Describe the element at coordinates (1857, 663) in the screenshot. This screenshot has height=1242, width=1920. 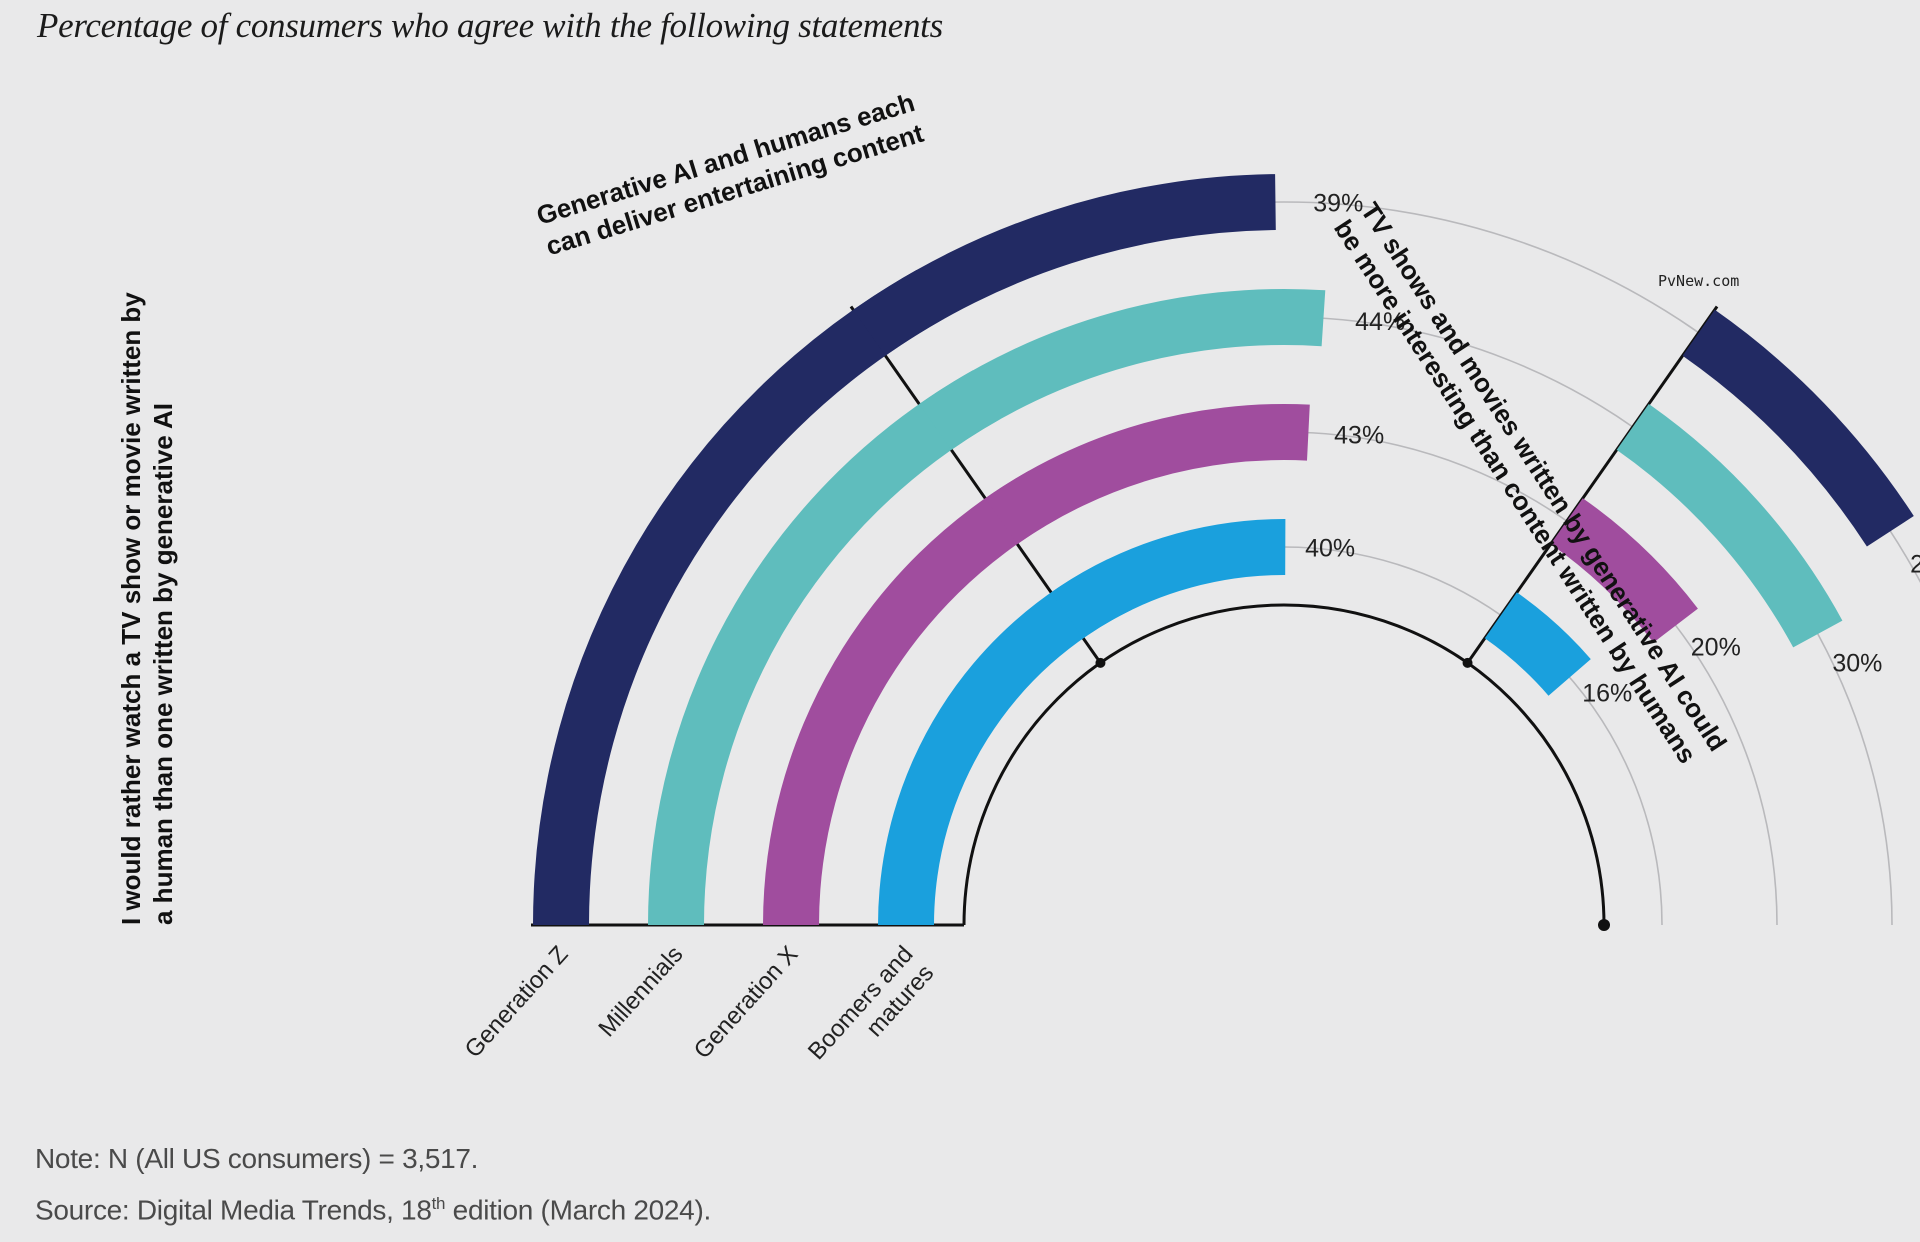
I see `value-label: 30%` at that location.